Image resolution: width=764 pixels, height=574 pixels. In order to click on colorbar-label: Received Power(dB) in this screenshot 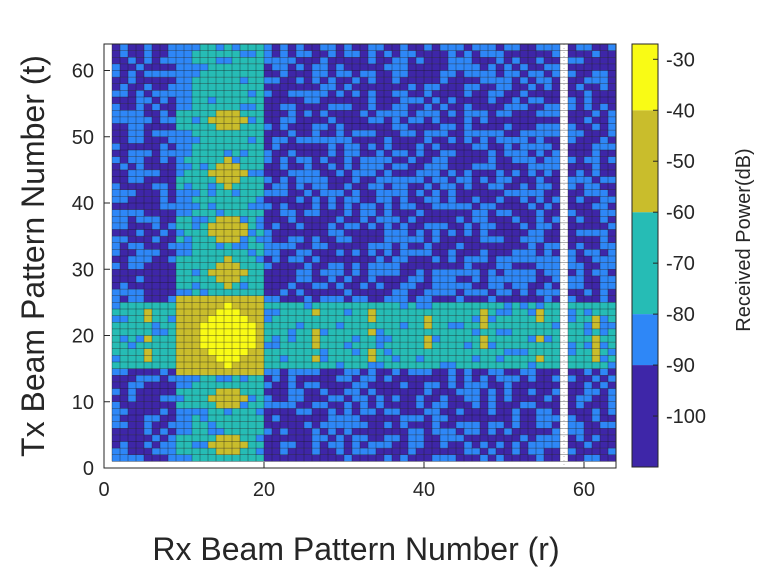, I will do `click(744, 239)`.